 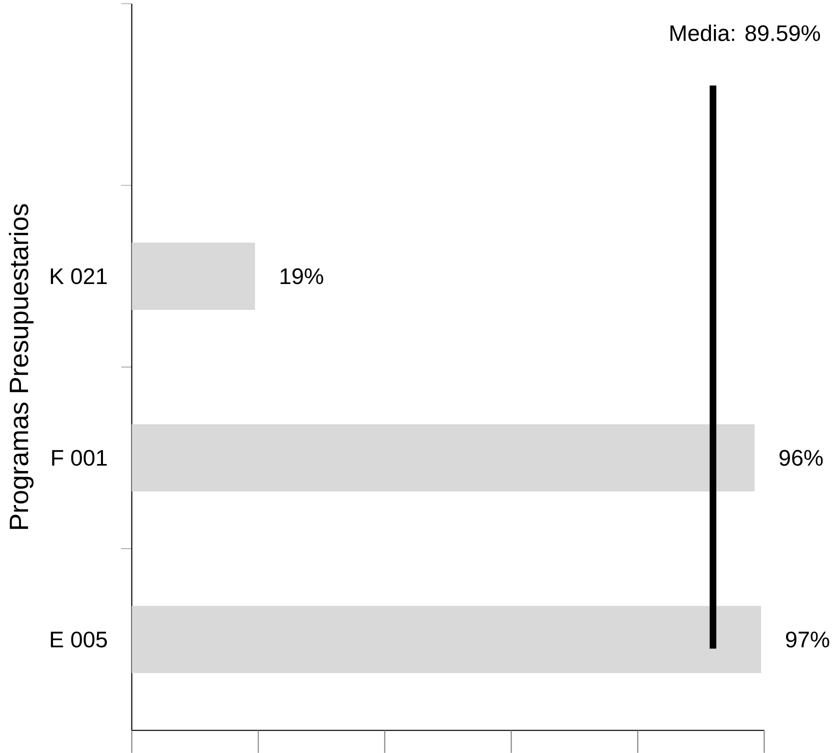 I want to click on ref-line-label: Media: 89.59%, so click(x=745, y=33).